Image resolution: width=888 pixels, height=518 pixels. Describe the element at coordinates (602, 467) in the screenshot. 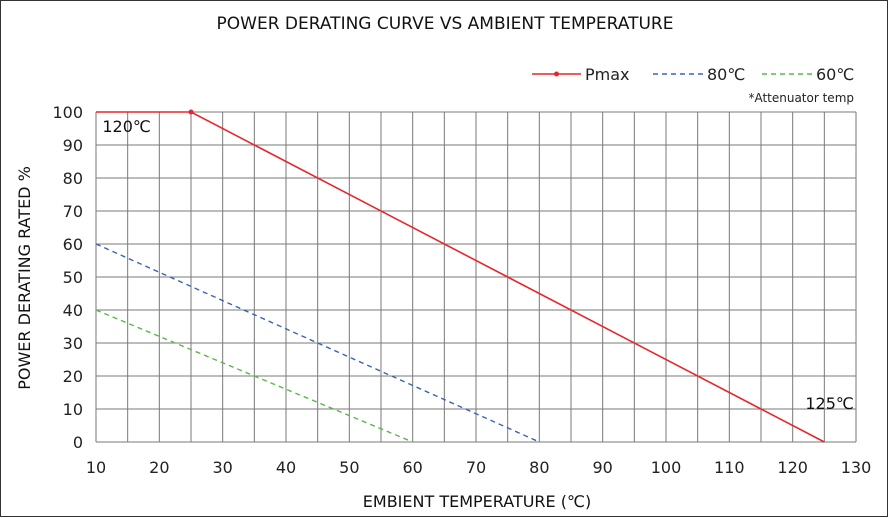

I see `x-tick-label: 90` at that location.